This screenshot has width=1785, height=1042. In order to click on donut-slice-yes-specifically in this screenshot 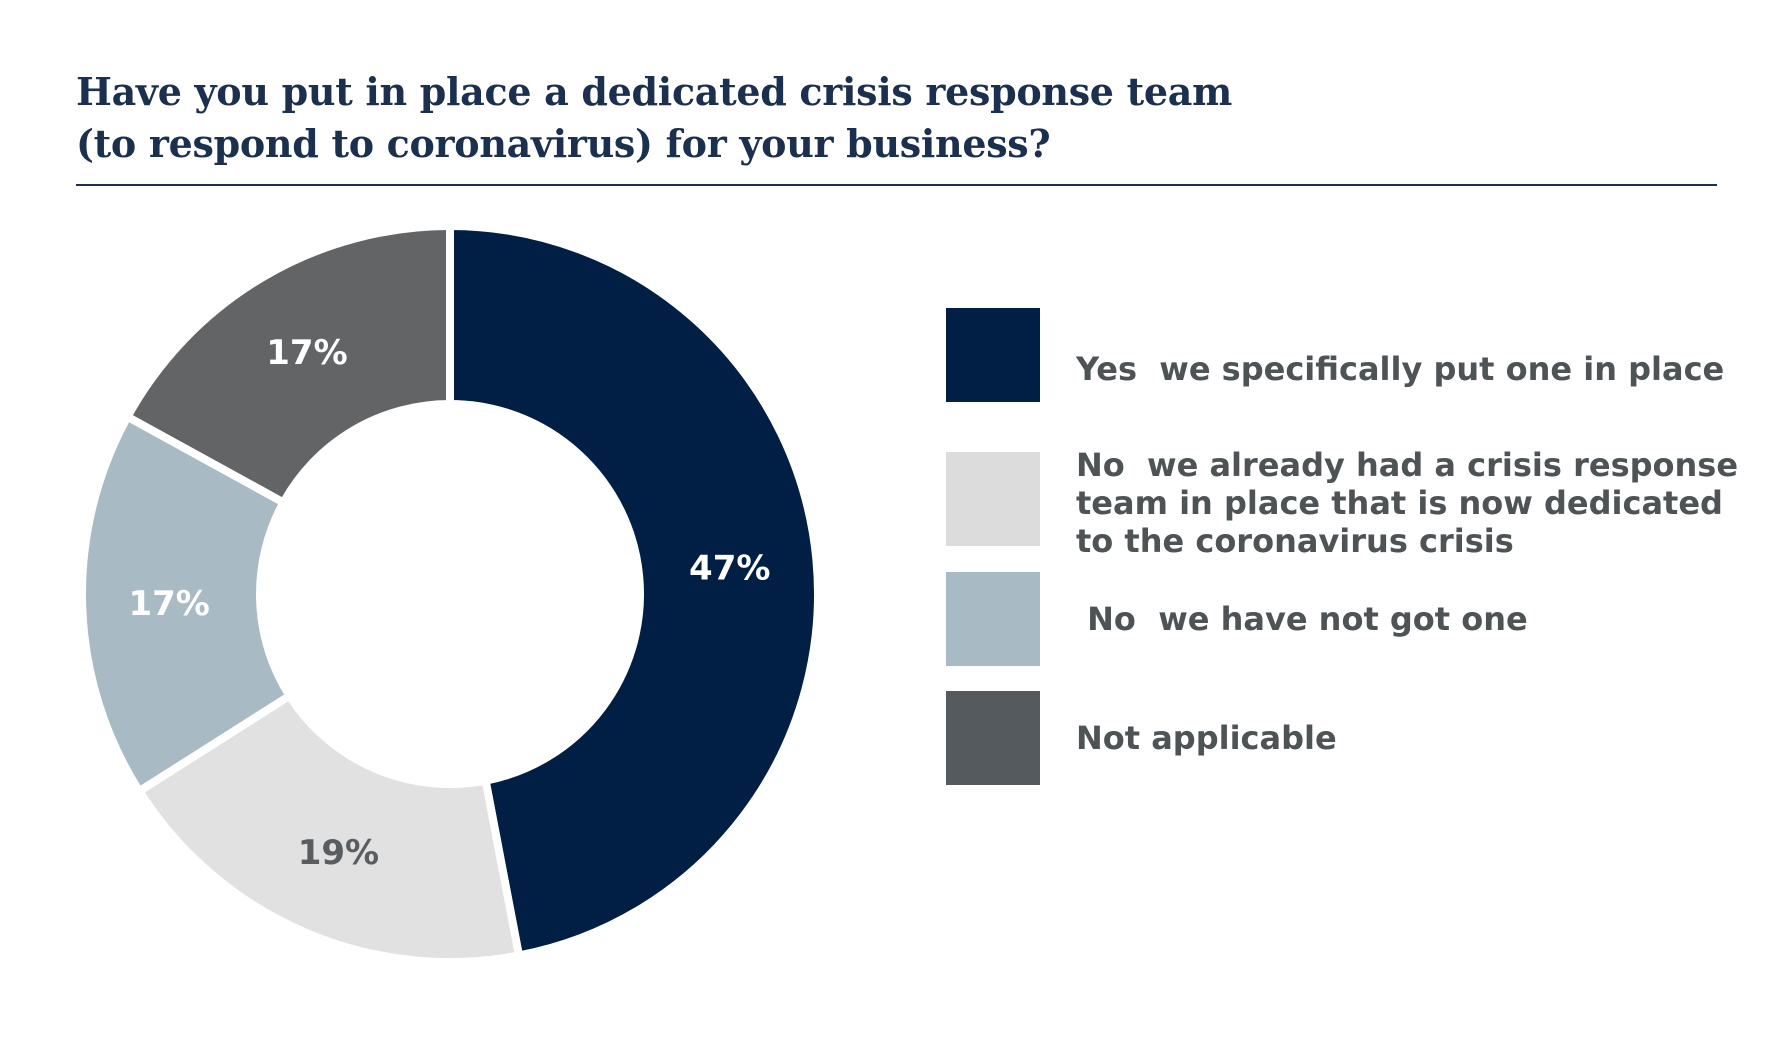, I will do `click(634, 591)`.